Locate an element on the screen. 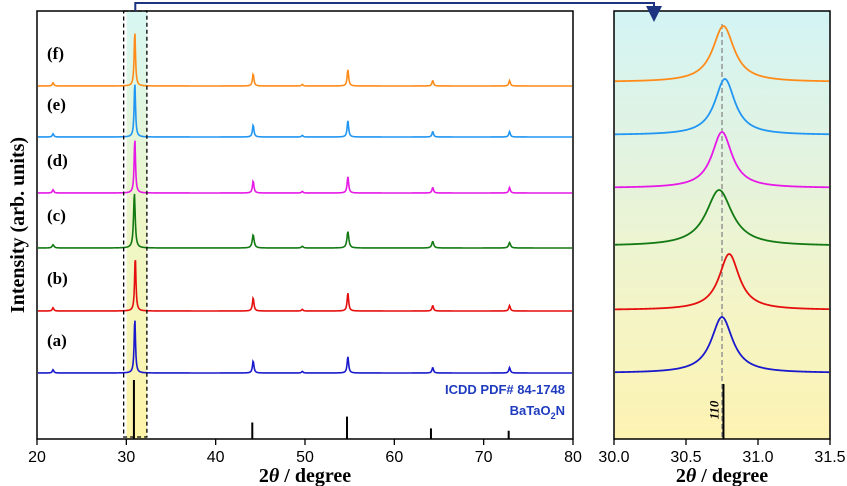 Image resolution: width=847 pixels, height=486 pixels. series-label-6: (f) is located at coordinates (55, 53).